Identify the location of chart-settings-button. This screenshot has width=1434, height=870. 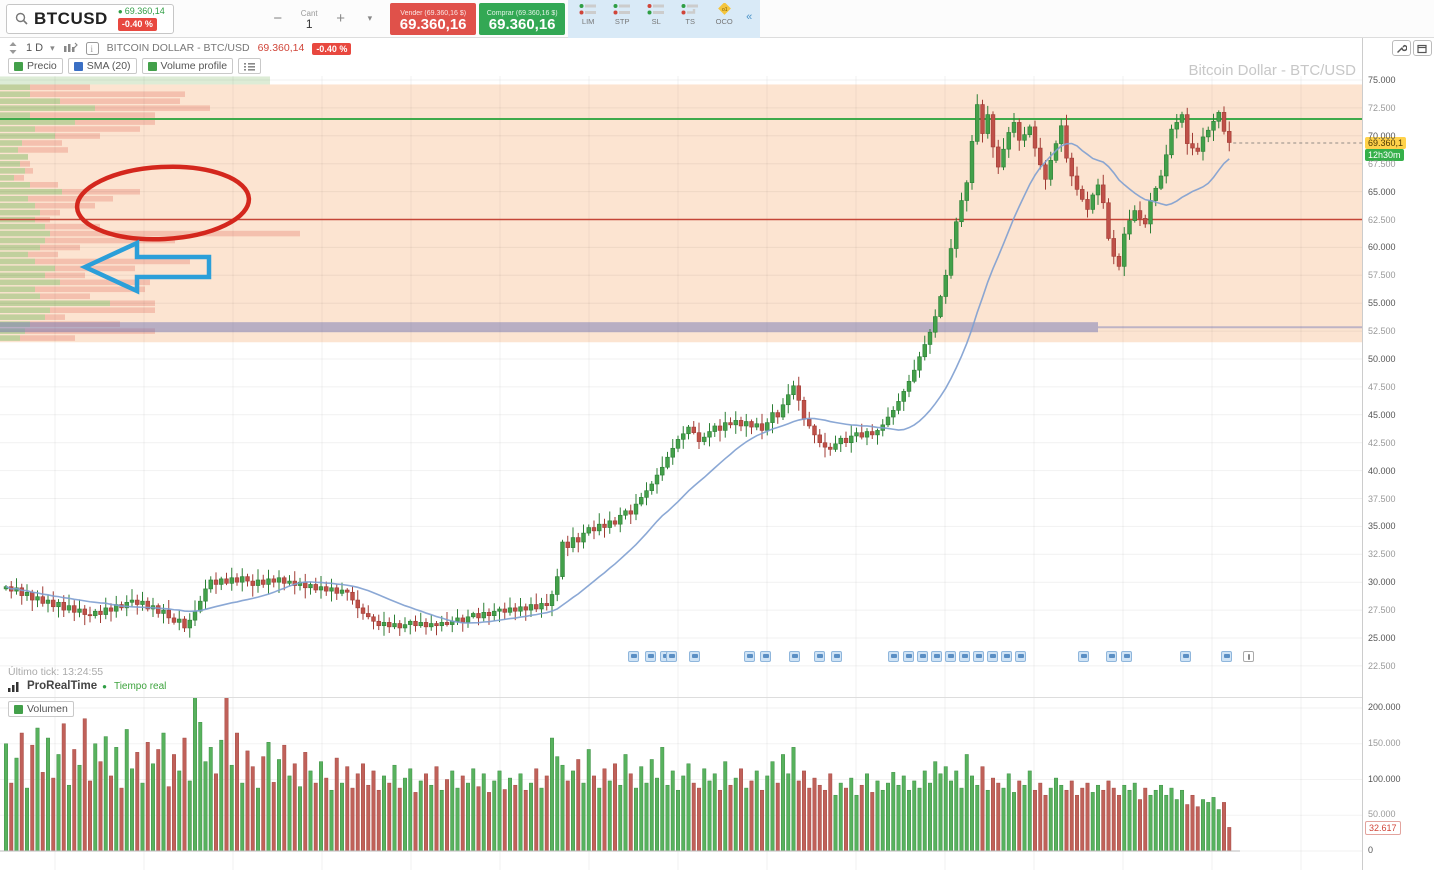
(1401, 48).